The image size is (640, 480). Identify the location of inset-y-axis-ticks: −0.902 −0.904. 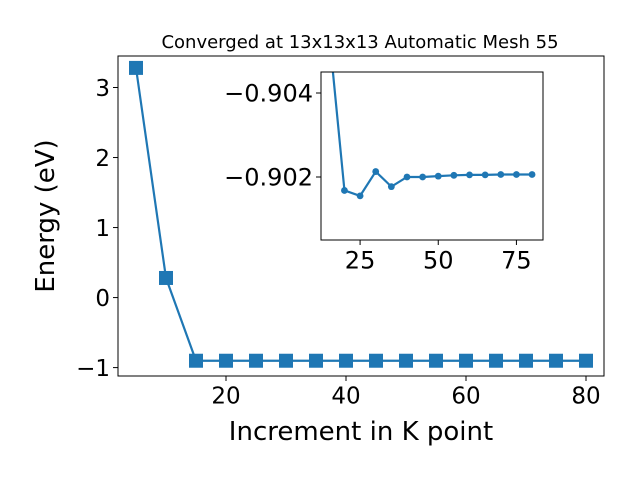
(272, 136).